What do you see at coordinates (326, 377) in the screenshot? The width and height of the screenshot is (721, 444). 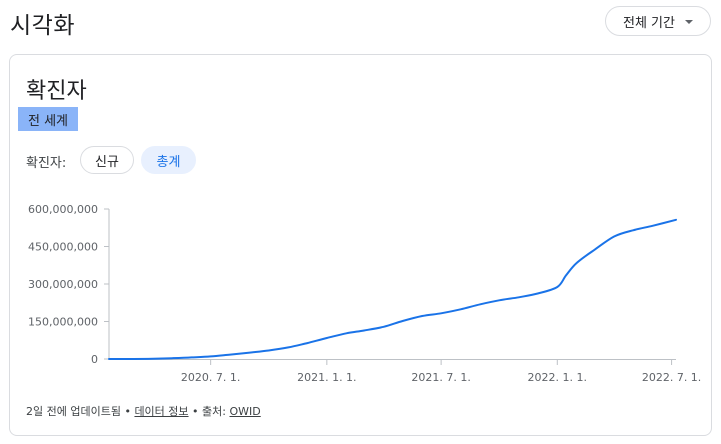 I see `x-tick-label: 2021. 1. 1.` at bounding box center [326, 377].